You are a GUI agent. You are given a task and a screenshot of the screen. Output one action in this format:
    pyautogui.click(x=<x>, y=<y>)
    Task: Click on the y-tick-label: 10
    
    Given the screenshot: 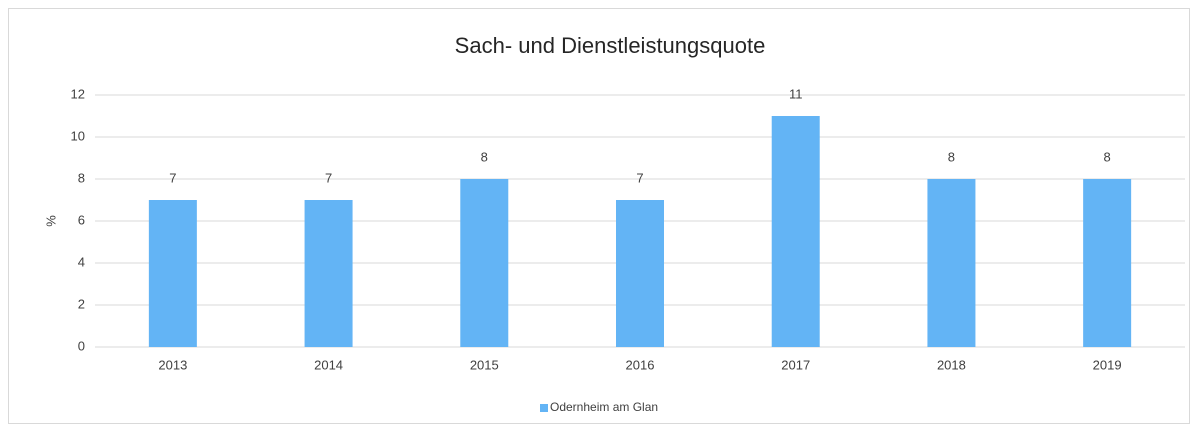 What is the action you would take?
    pyautogui.click(x=78, y=135)
    